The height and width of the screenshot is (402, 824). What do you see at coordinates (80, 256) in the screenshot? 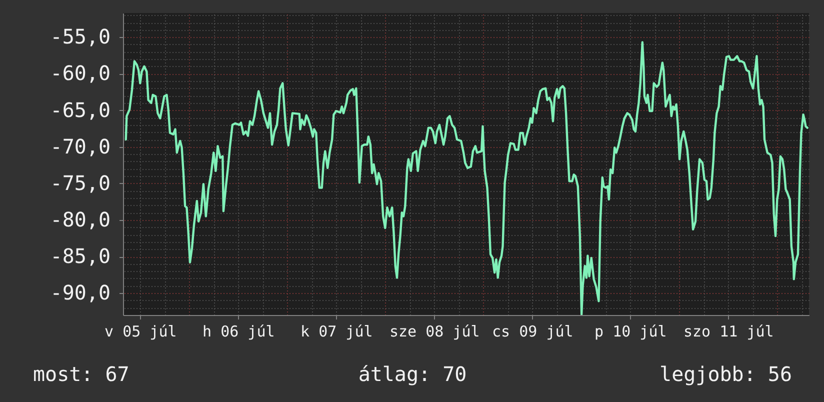
I see `y-tick-label: -85,0` at bounding box center [80, 256].